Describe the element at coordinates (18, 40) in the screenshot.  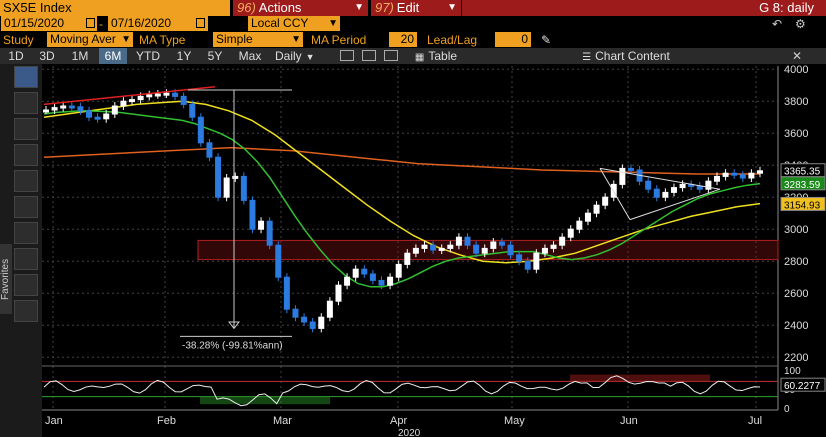
I see `study-label: Study` at that location.